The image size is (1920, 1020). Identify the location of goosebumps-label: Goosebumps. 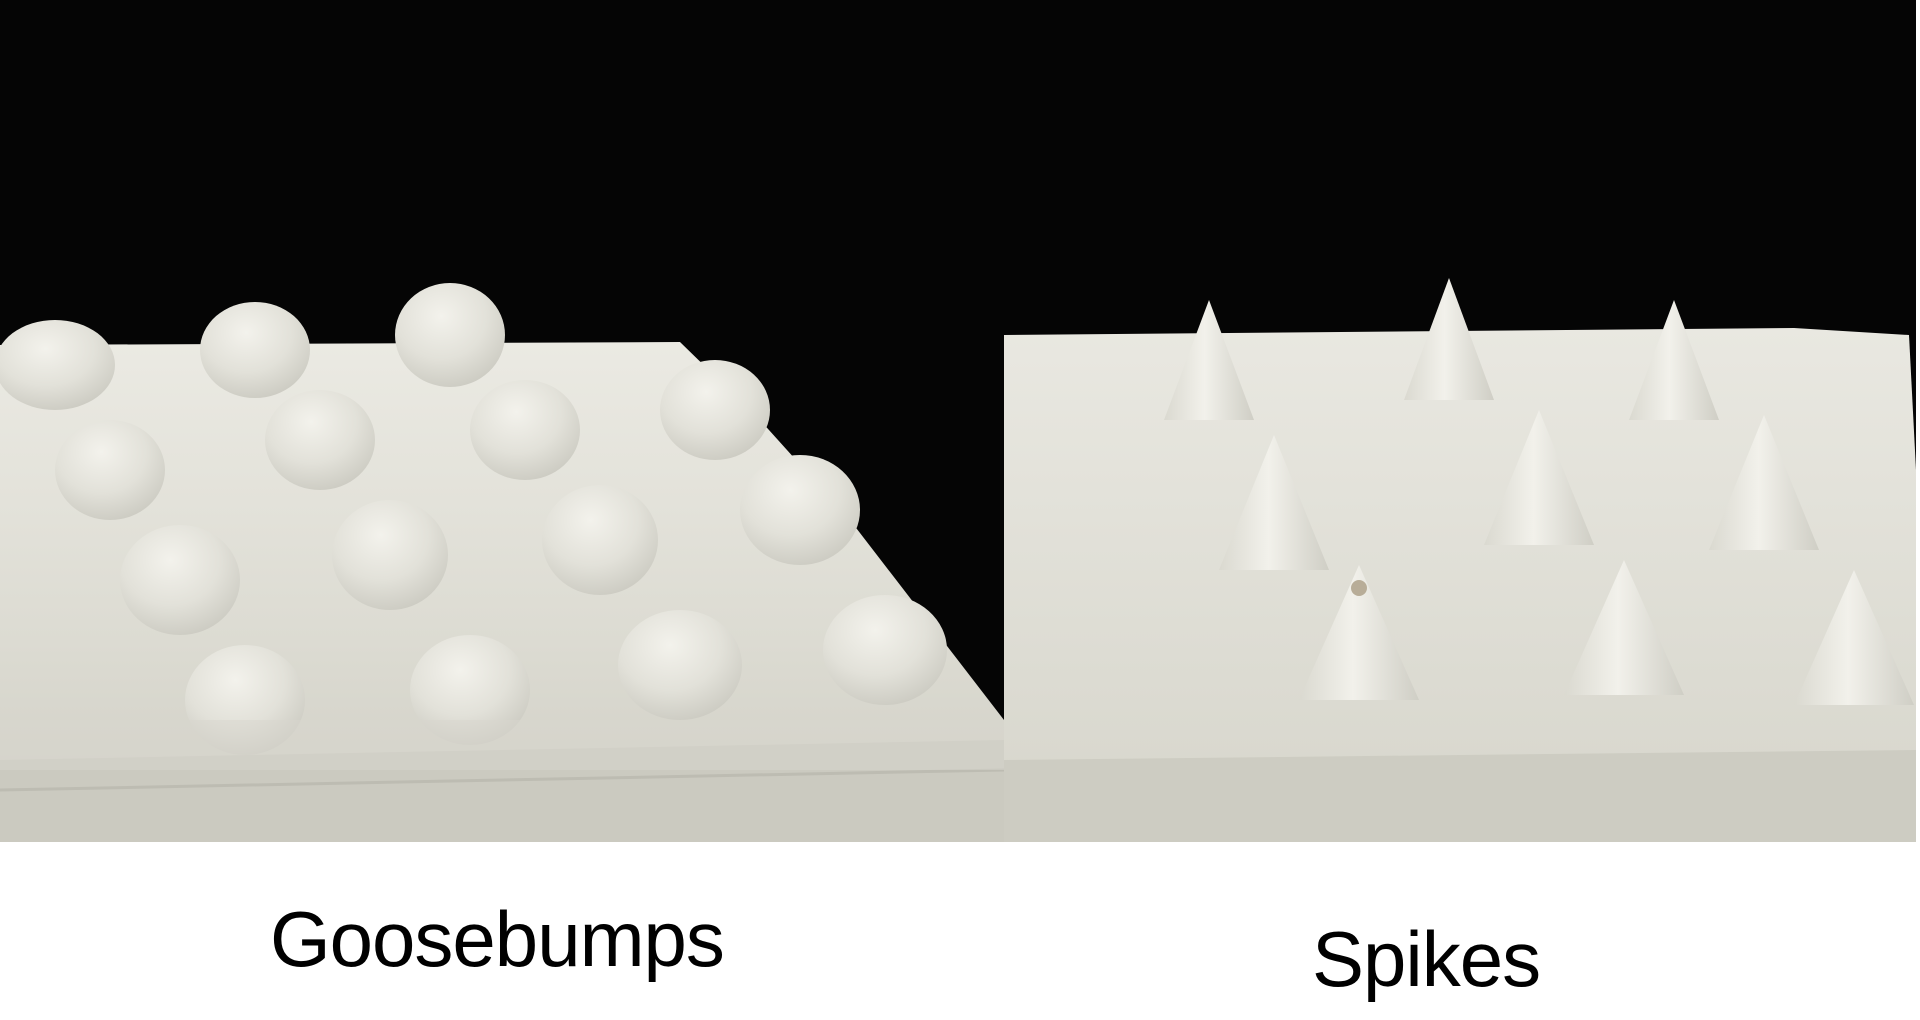
(497, 939).